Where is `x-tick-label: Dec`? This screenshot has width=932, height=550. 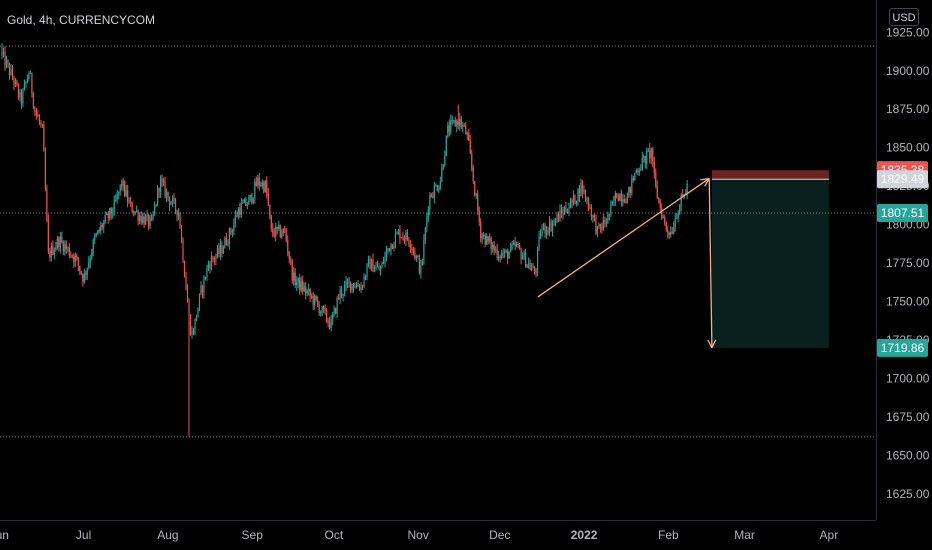 x-tick-label: Dec is located at coordinates (499, 535).